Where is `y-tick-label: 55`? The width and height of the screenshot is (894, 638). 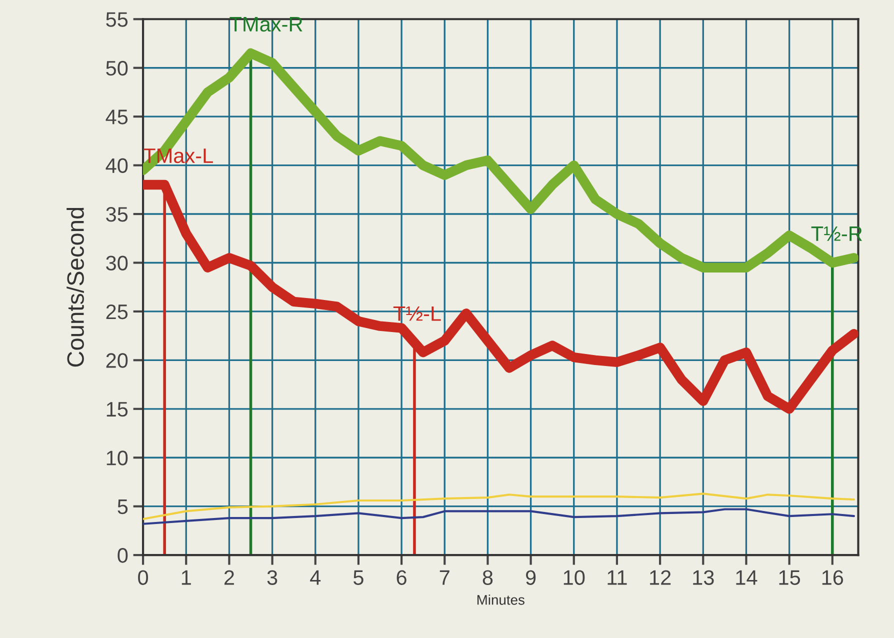
y-tick-label: 55 is located at coordinates (117, 19).